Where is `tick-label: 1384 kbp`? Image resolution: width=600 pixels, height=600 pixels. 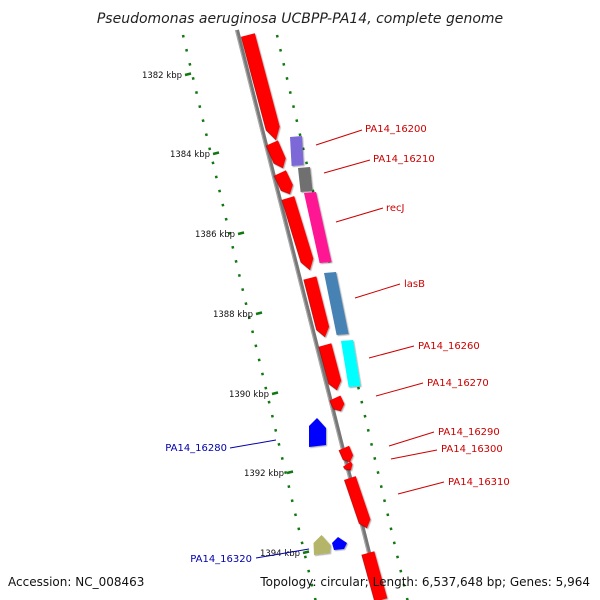
tick-label: 1384 kbp is located at coordinates (190, 155).